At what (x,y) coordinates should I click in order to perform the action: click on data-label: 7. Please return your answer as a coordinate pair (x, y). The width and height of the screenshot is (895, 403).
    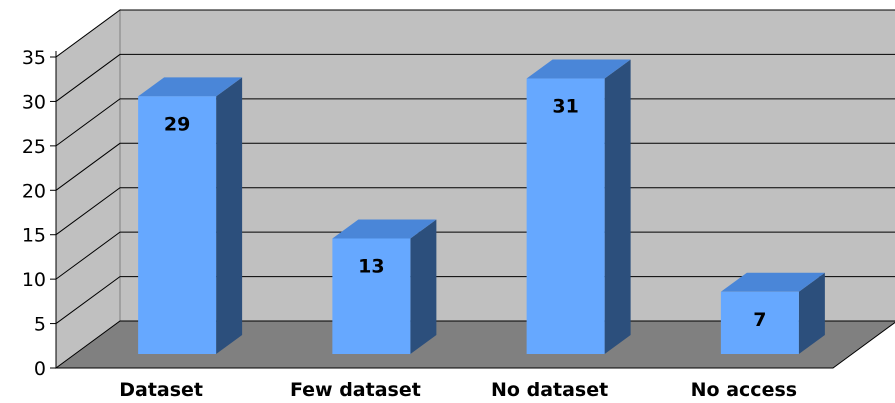
    Looking at the image, I should click on (759, 320).